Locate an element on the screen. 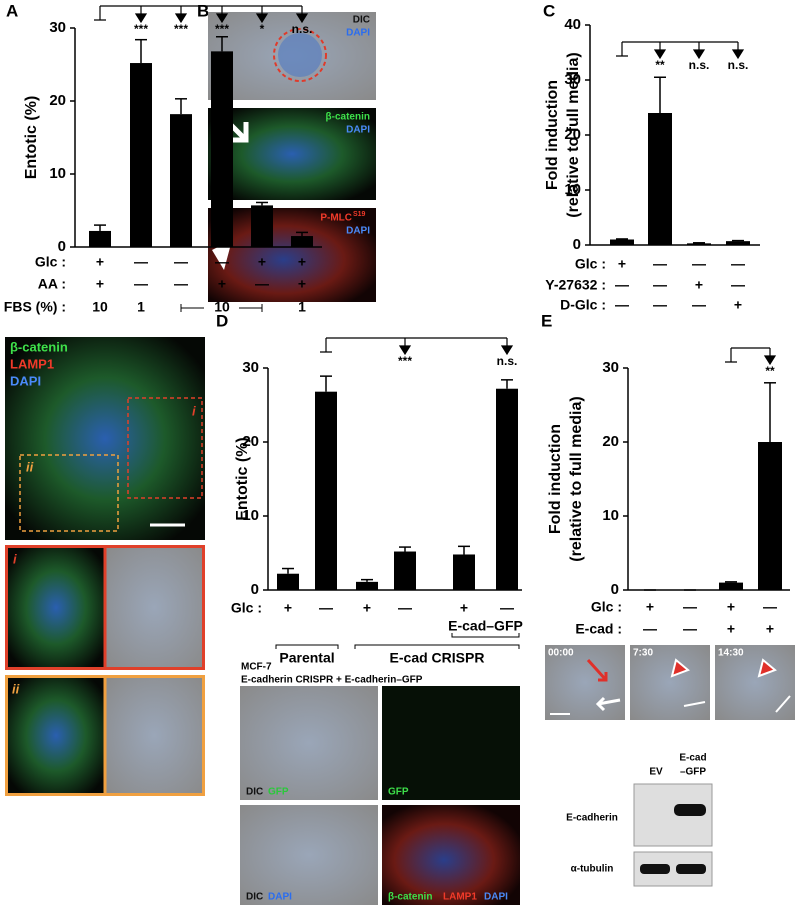 This screenshot has width=800, height=918. condition-label: D-Glc : is located at coordinates (583, 305).